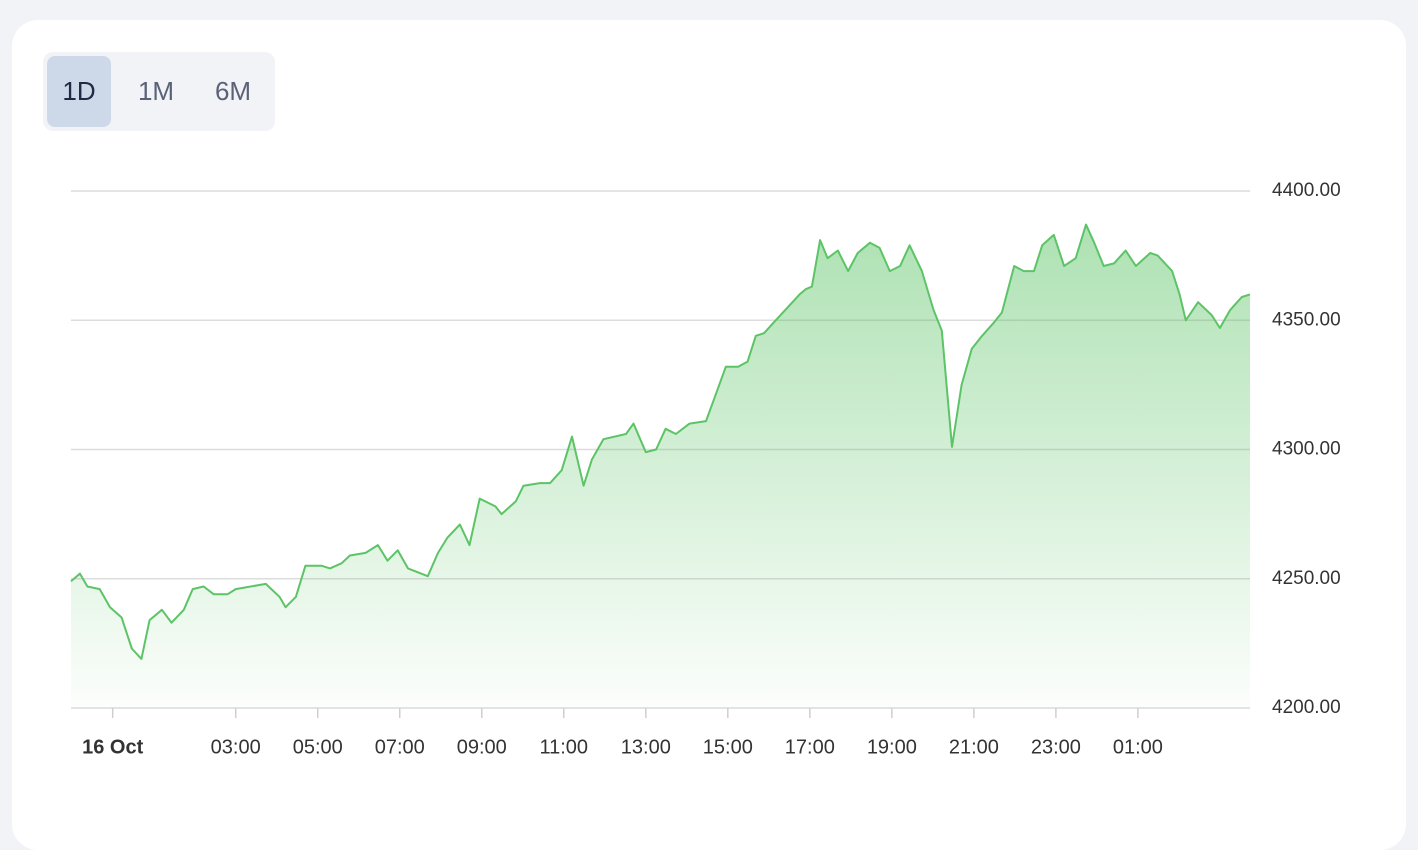 Image resolution: width=1418 pixels, height=850 pixels. Describe the element at coordinates (563, 747) in the screenshot. I see `x-tick-label: 11:00` at that location.